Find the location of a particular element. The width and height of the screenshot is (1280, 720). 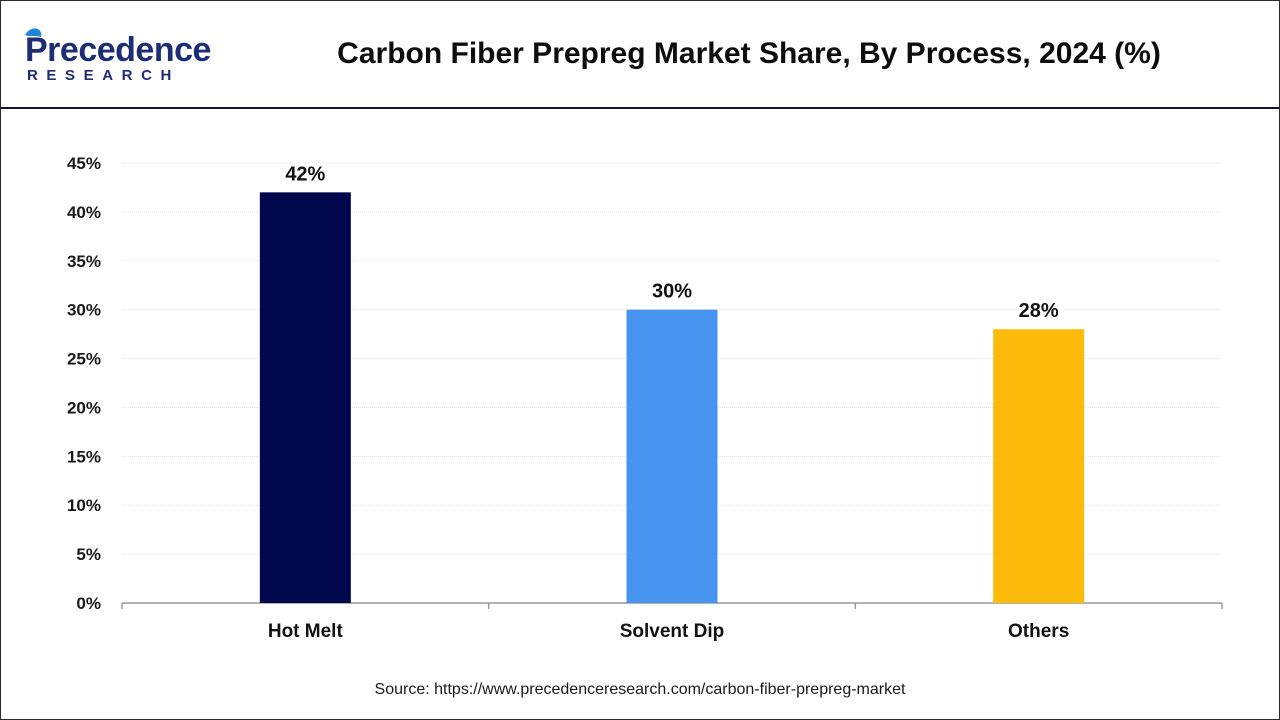

bar-data-label: 30% is located at coordinates (672, 292).